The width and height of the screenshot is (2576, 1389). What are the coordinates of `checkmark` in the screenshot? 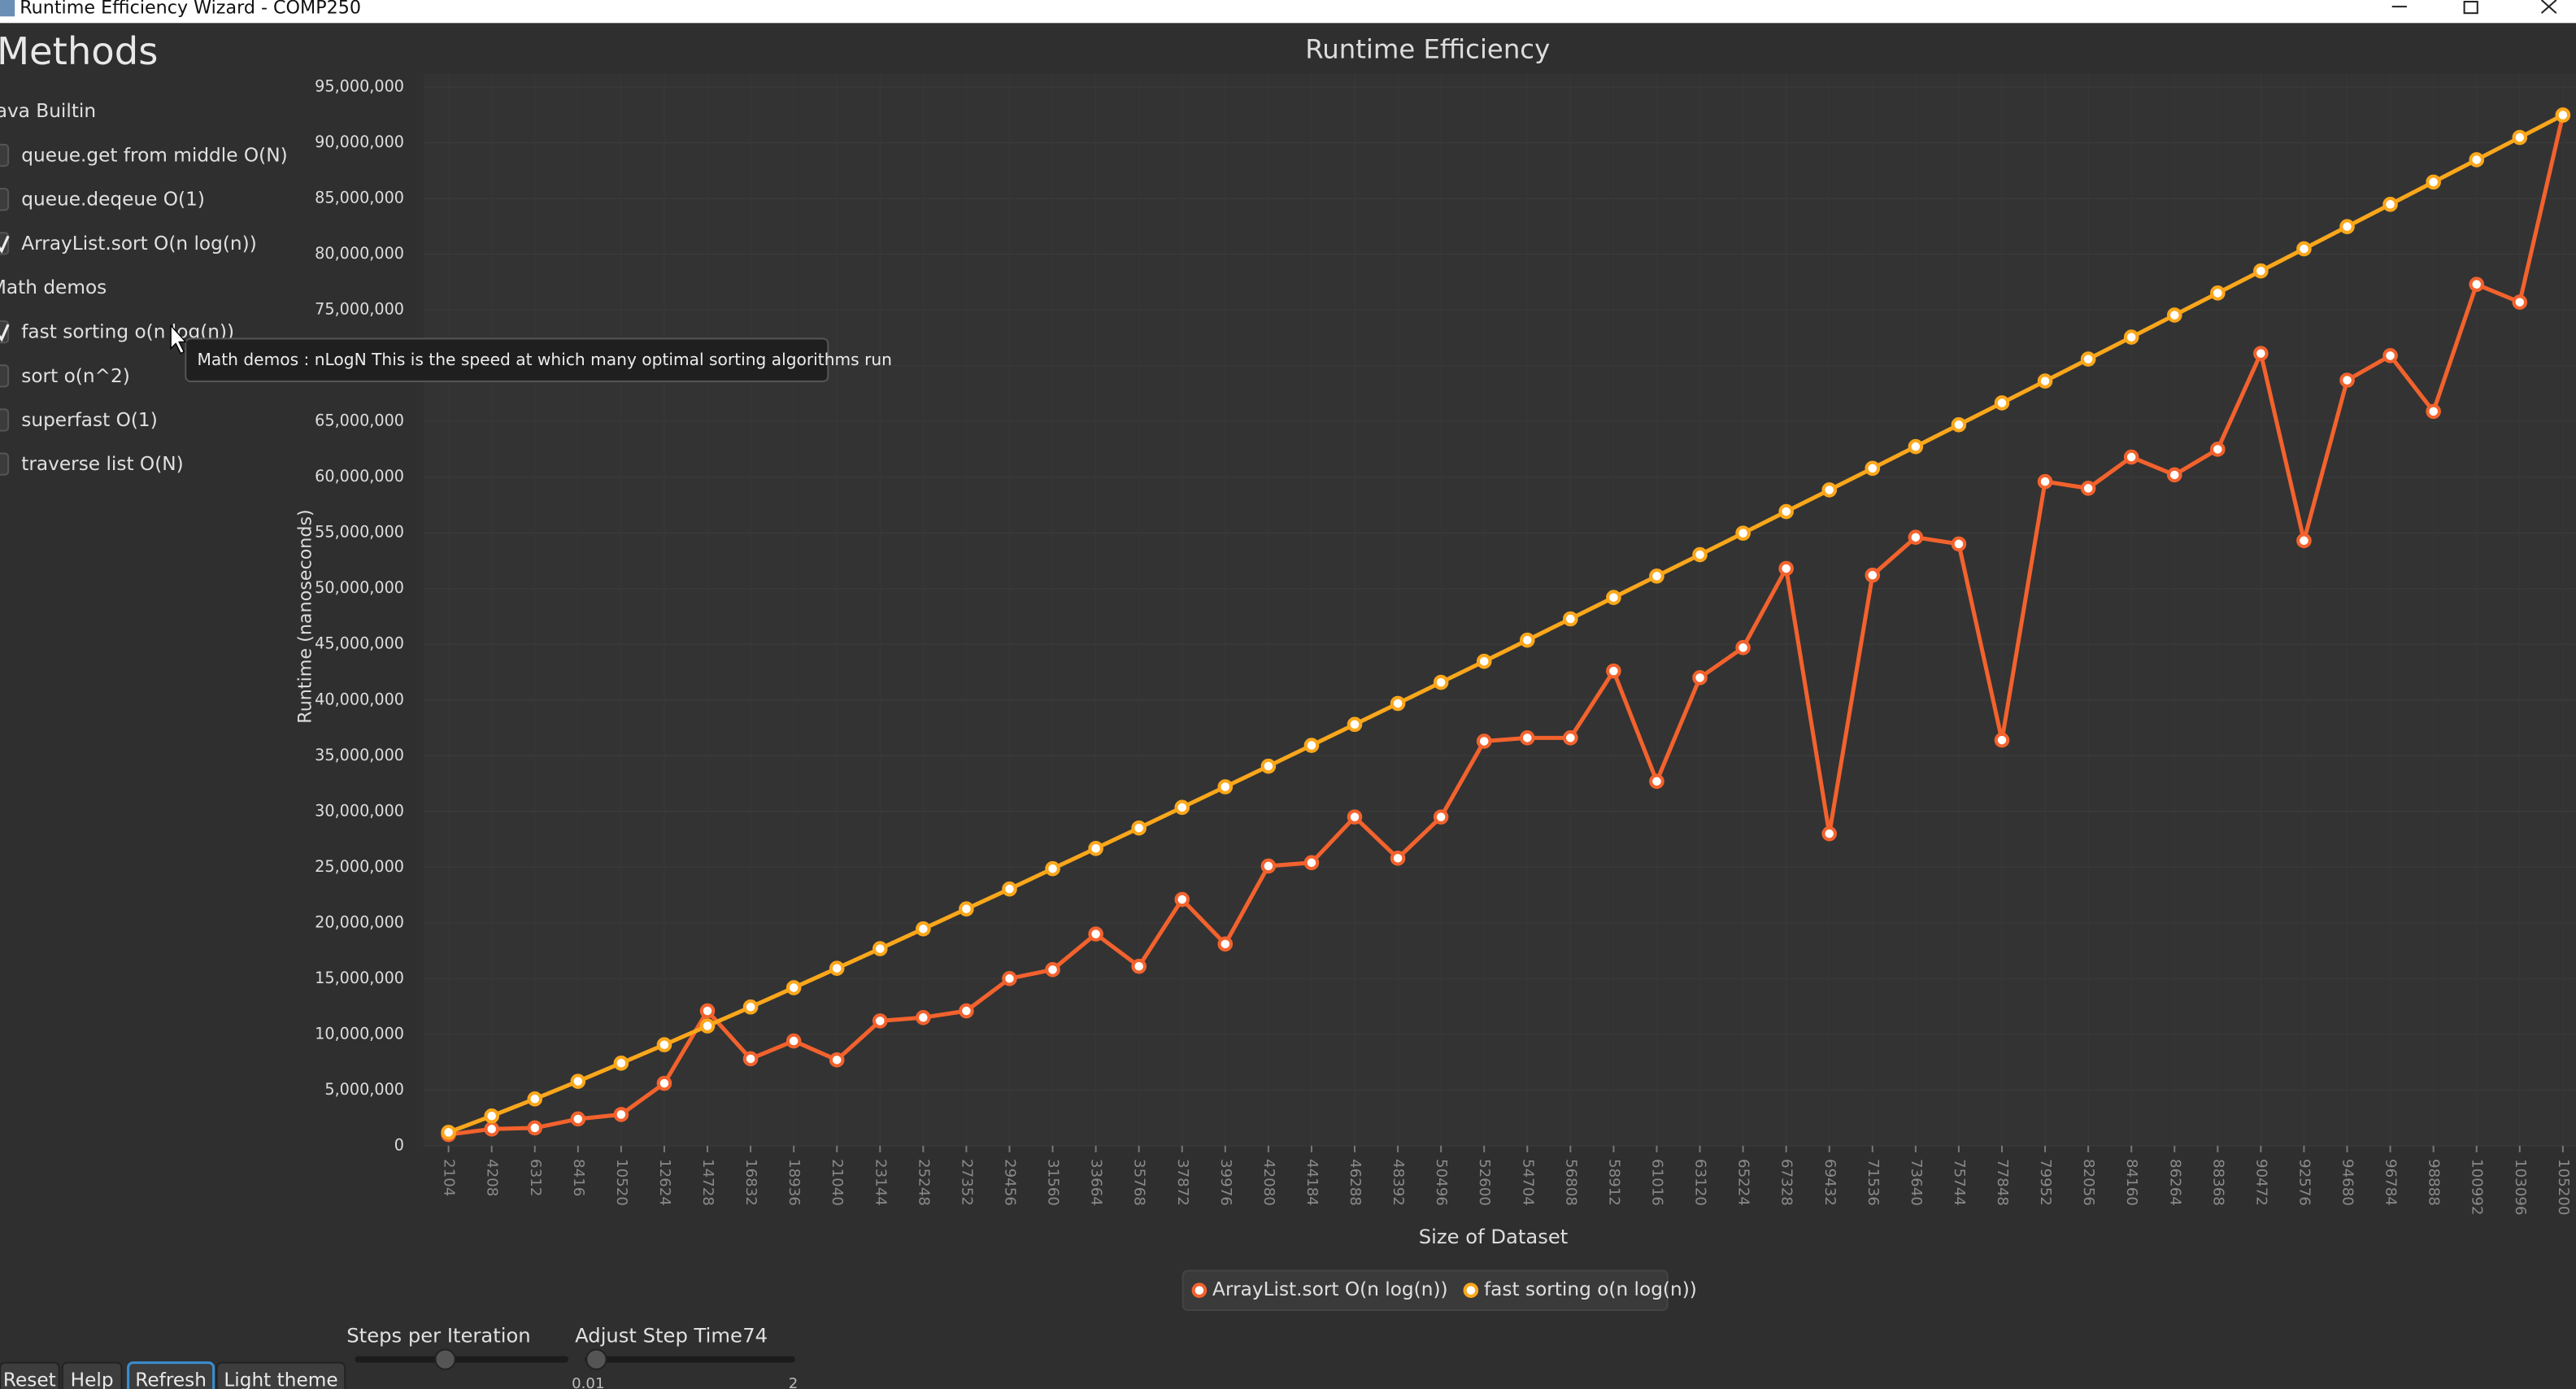 It's located at (5, 333).